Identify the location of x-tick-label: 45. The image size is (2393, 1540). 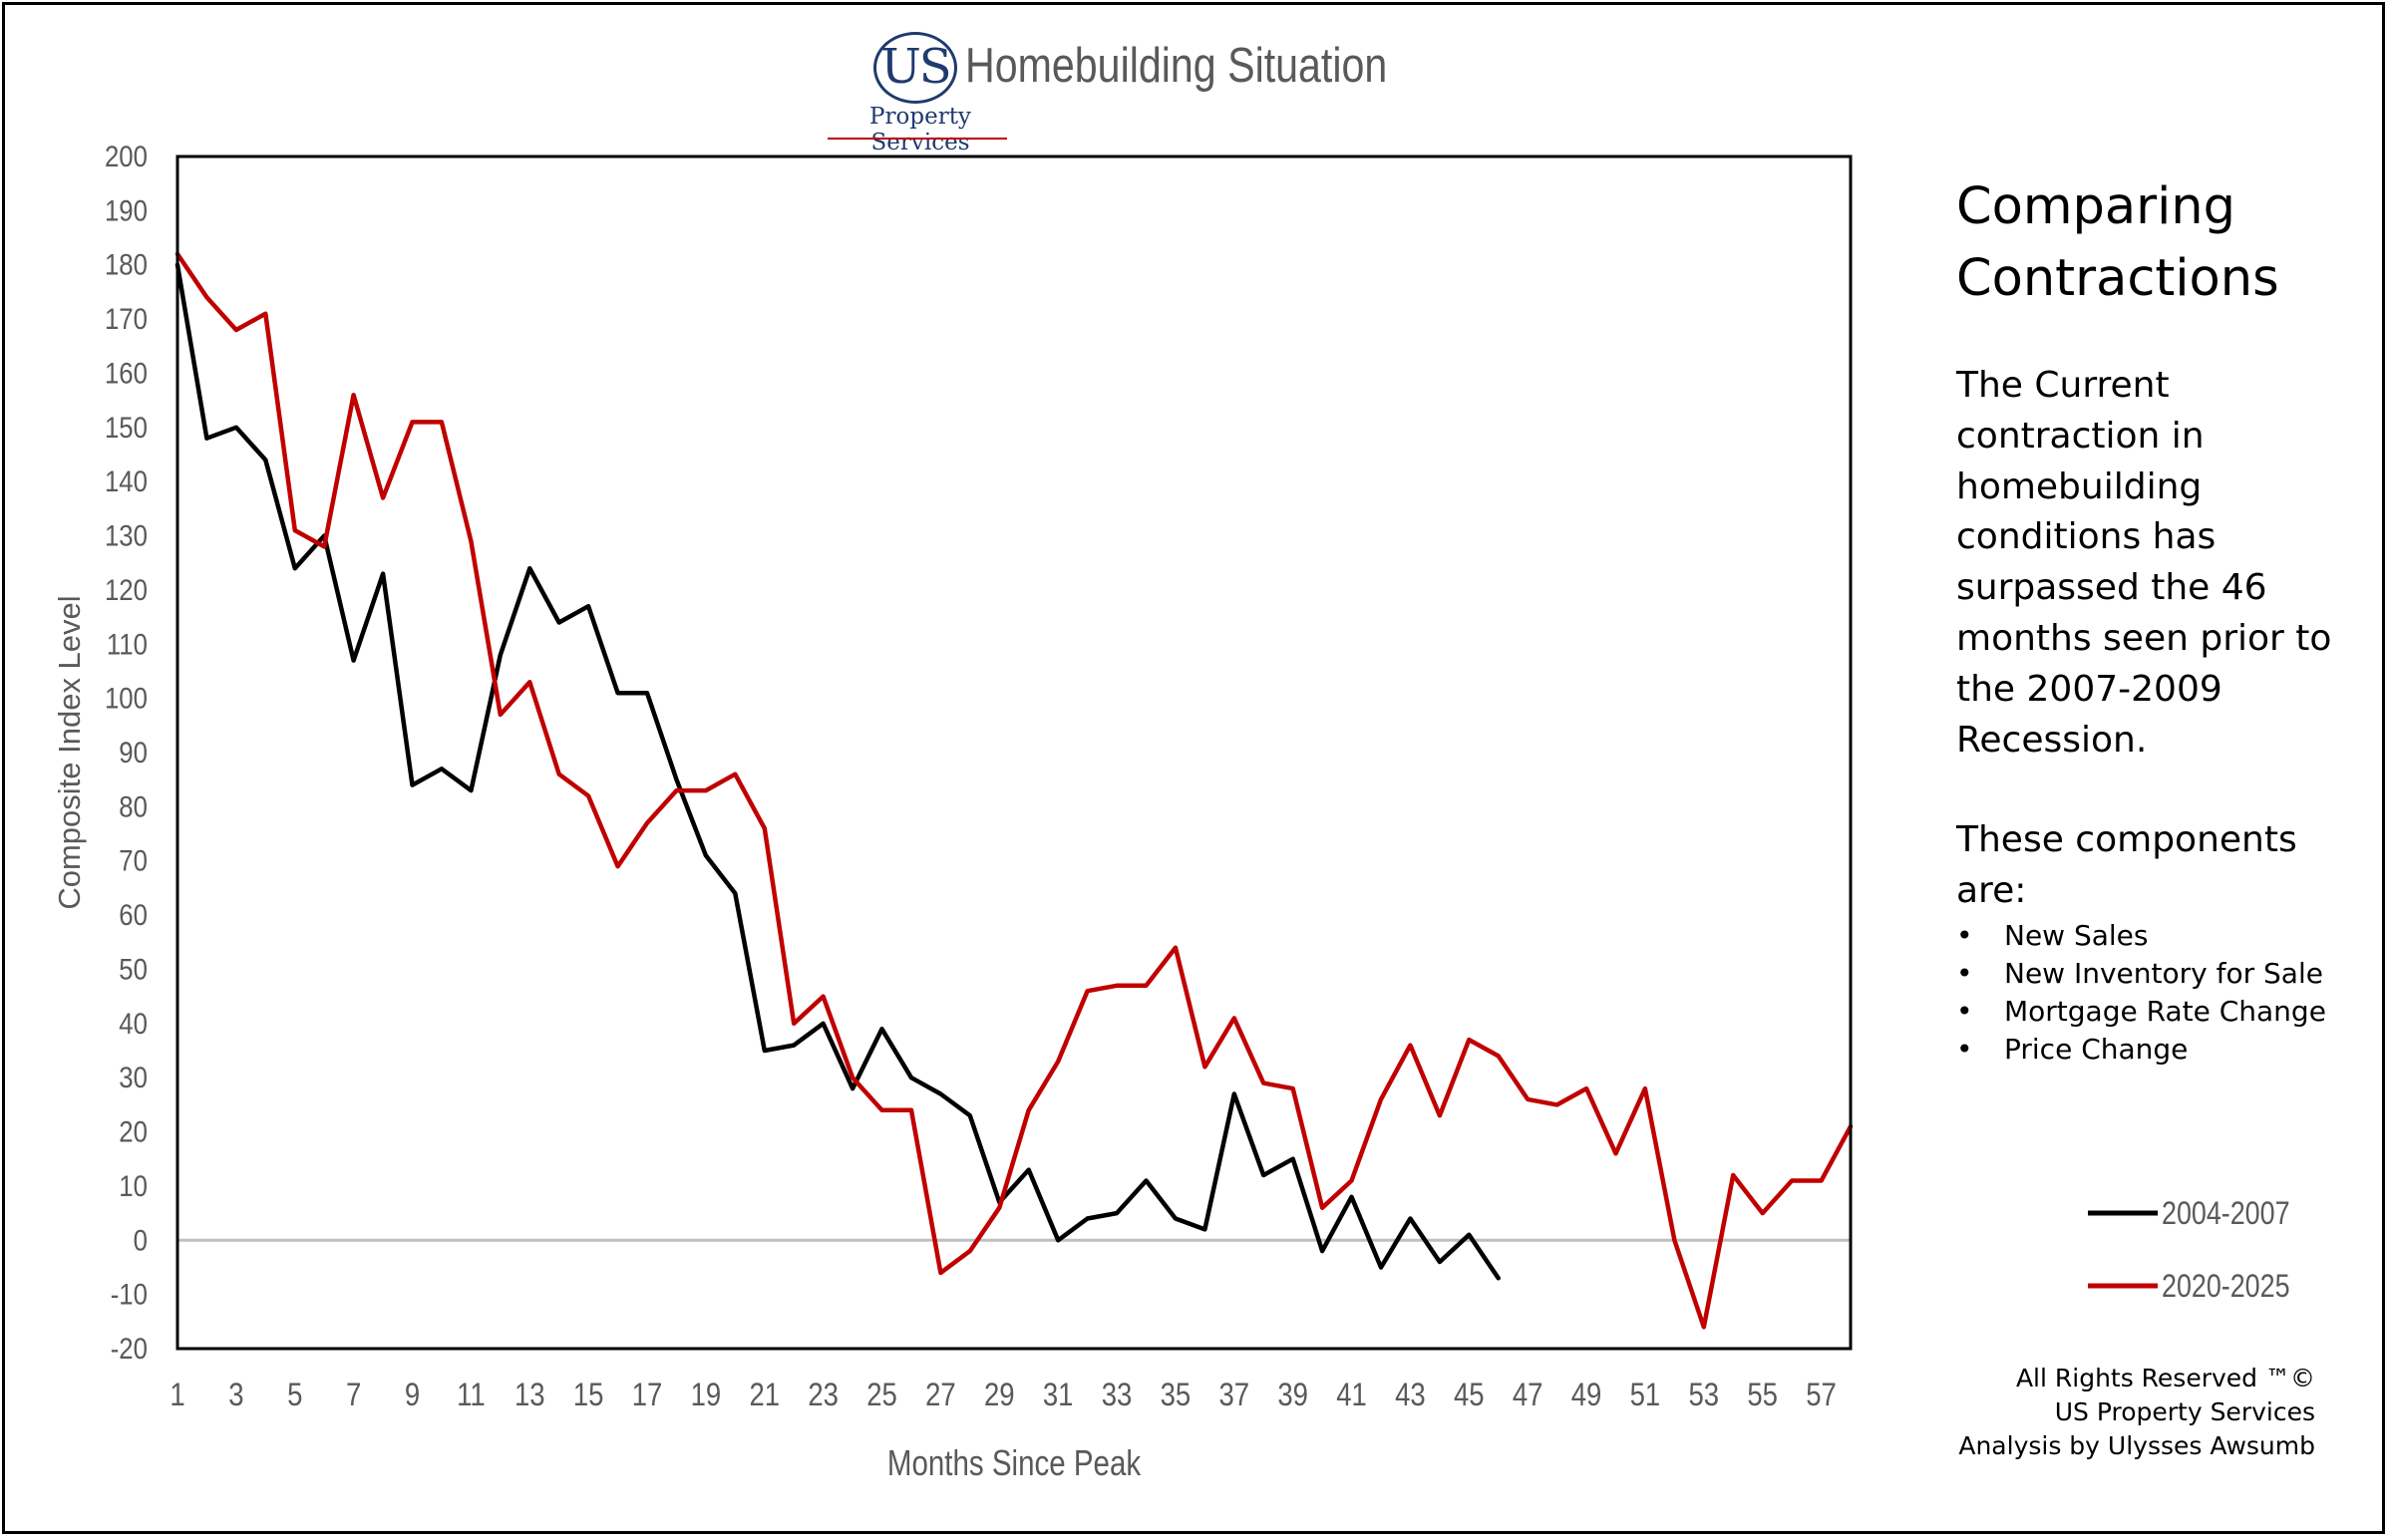
(1469, 1395).